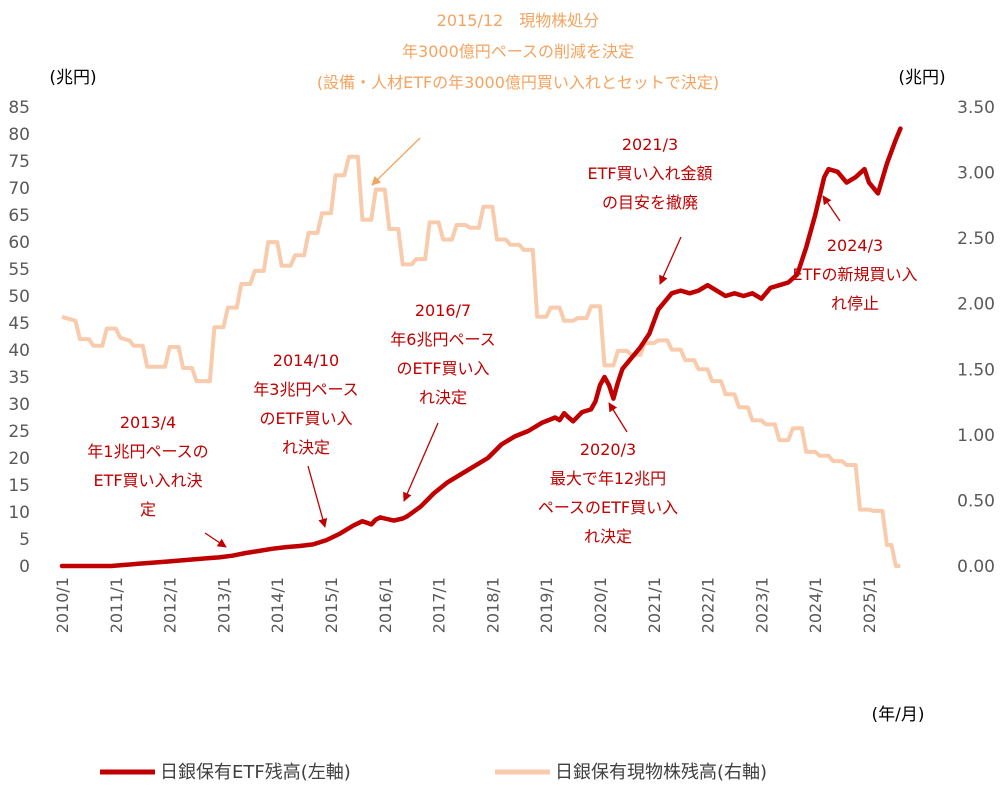 The width and height of the screenshot is (1006, 792). What do you see at coordinates (19, 486) in the screenshot?
I see `y-left-tick-label: 15` at bounding box center [19, 486].